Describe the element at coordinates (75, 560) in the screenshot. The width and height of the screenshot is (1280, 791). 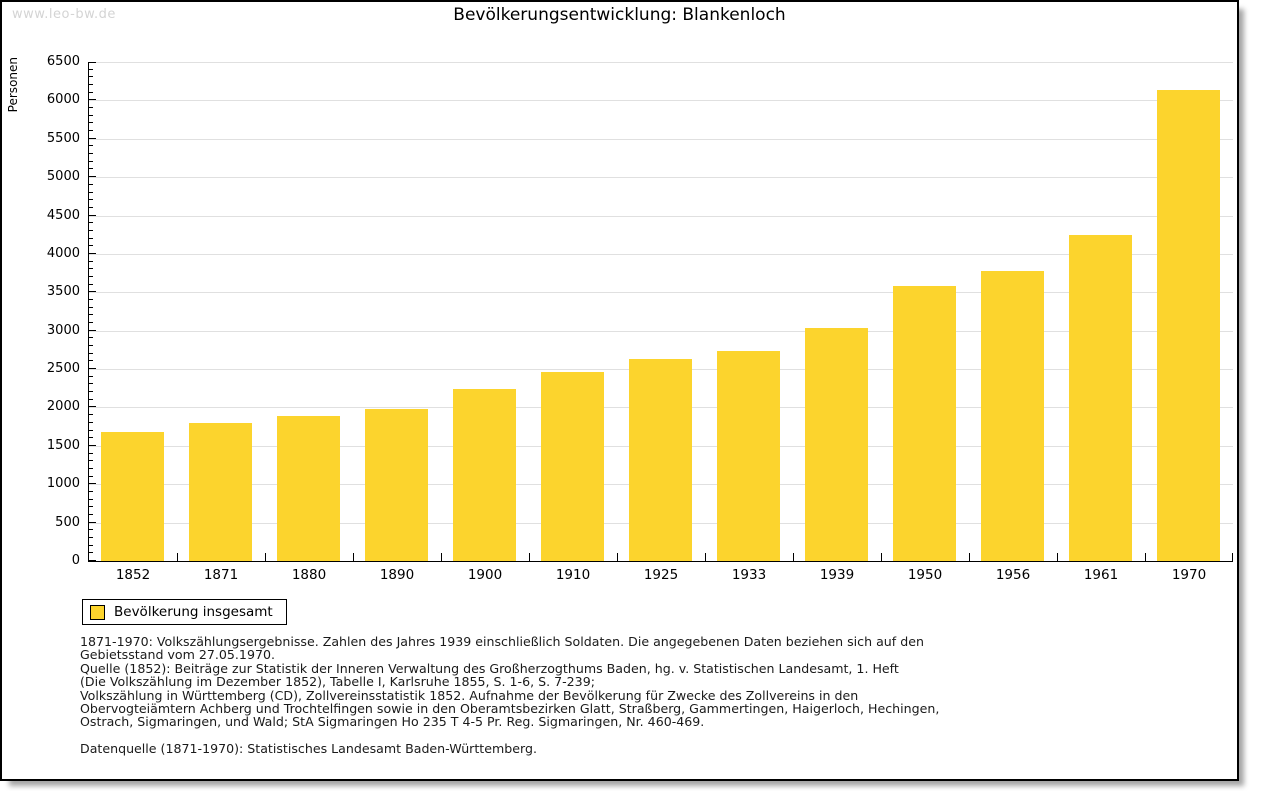
I see `y-tick-label: 0` at that location.